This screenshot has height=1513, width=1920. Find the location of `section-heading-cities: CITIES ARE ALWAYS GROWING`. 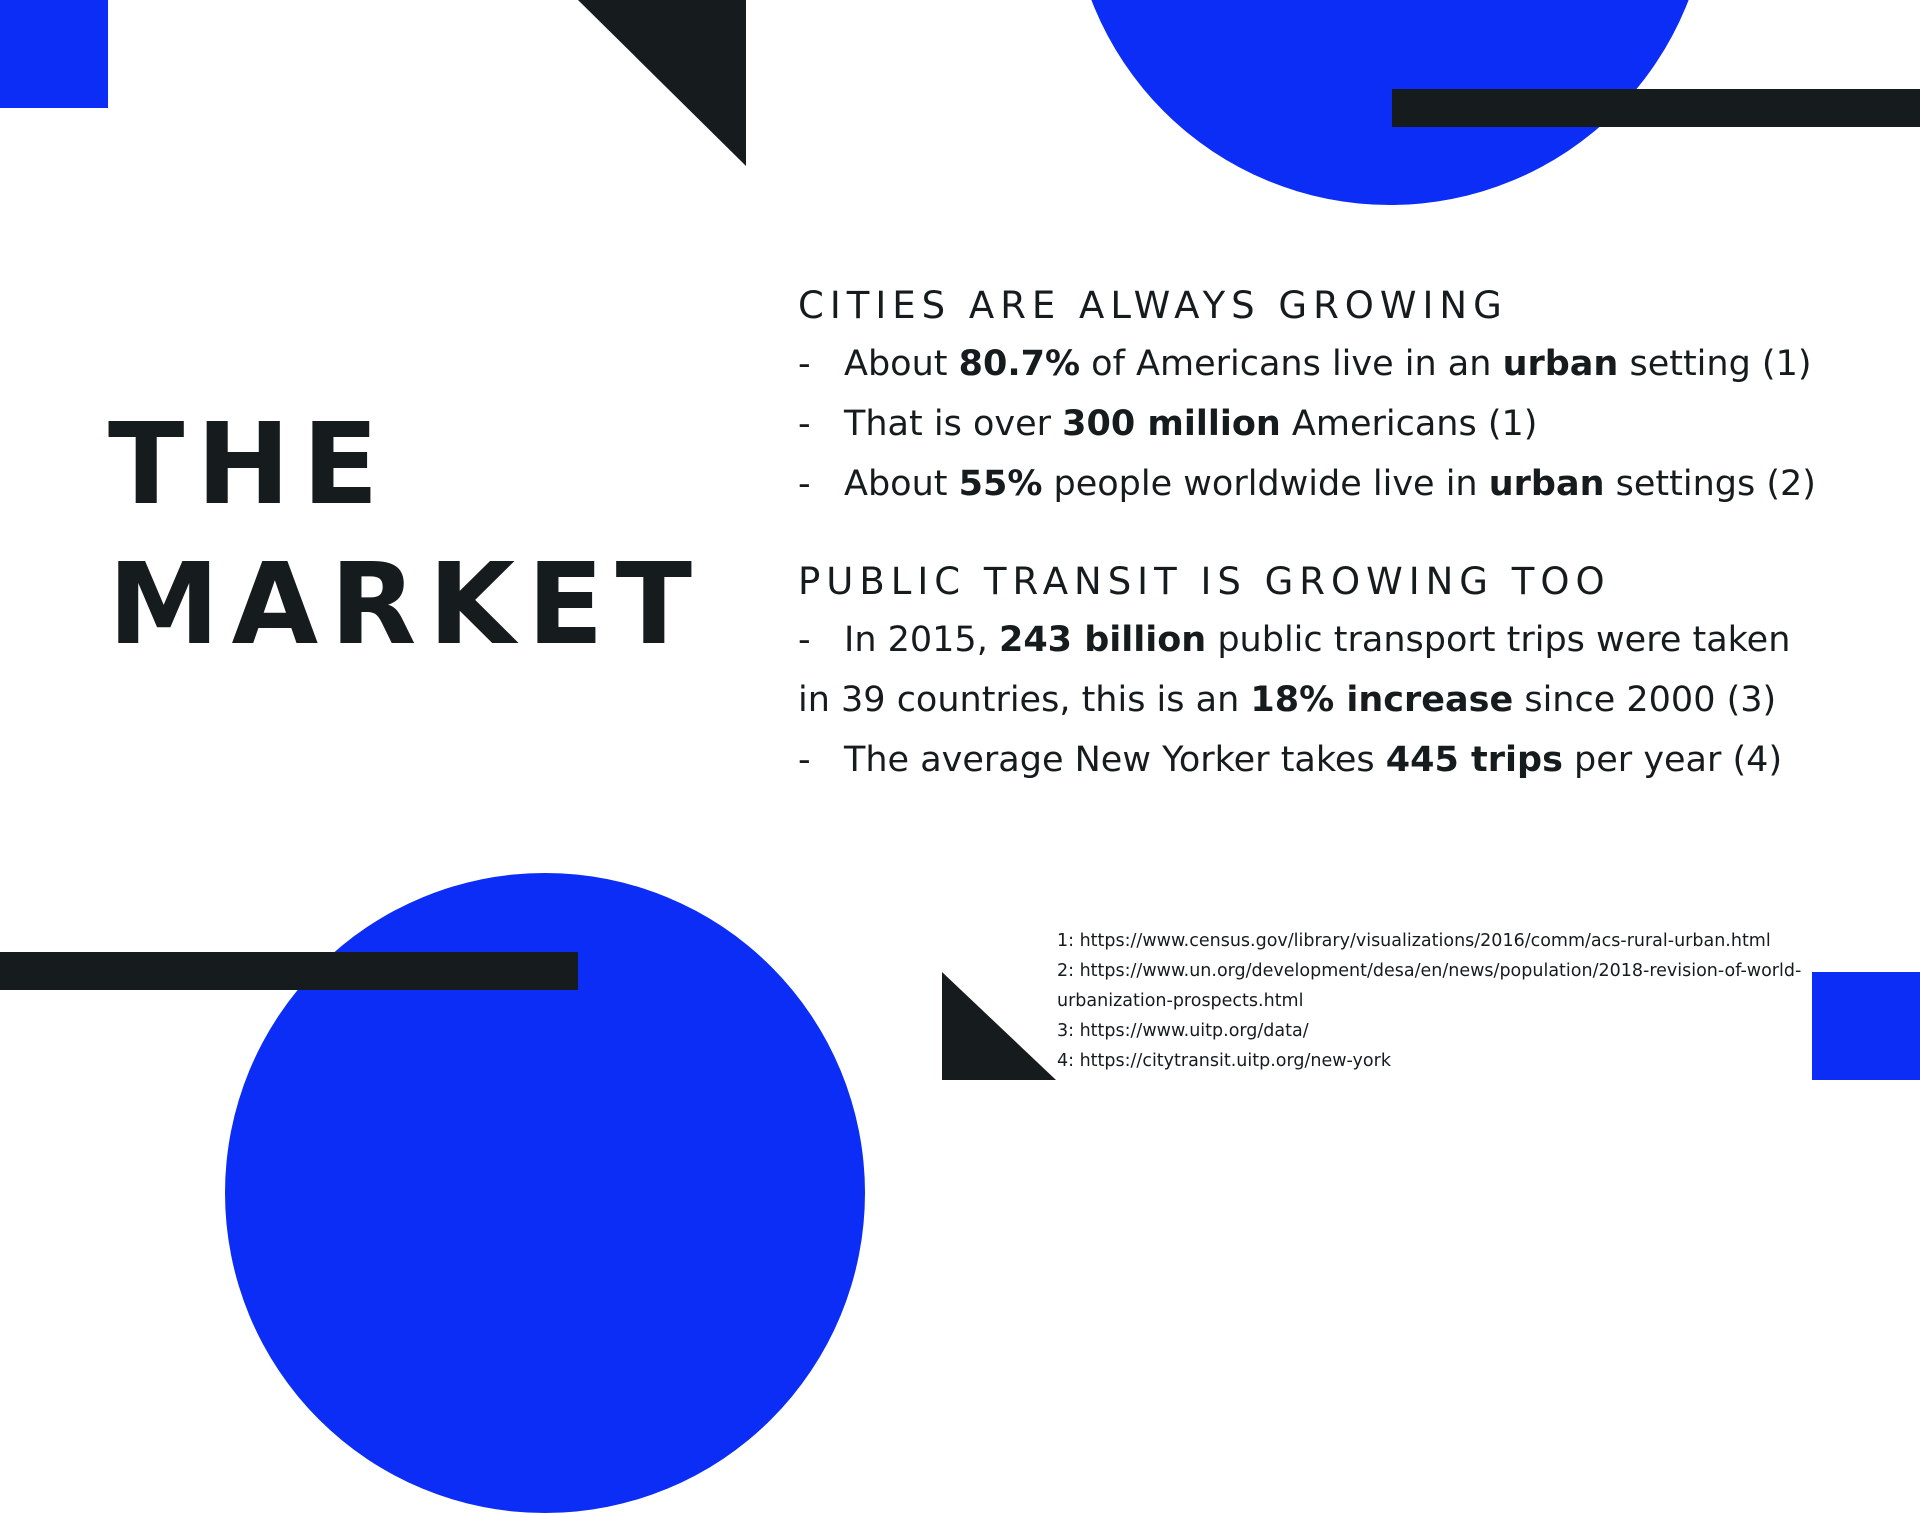

section-heading-cities: CITIES ARE ALWAYS GROWING is located at coordinates (1153, 305).